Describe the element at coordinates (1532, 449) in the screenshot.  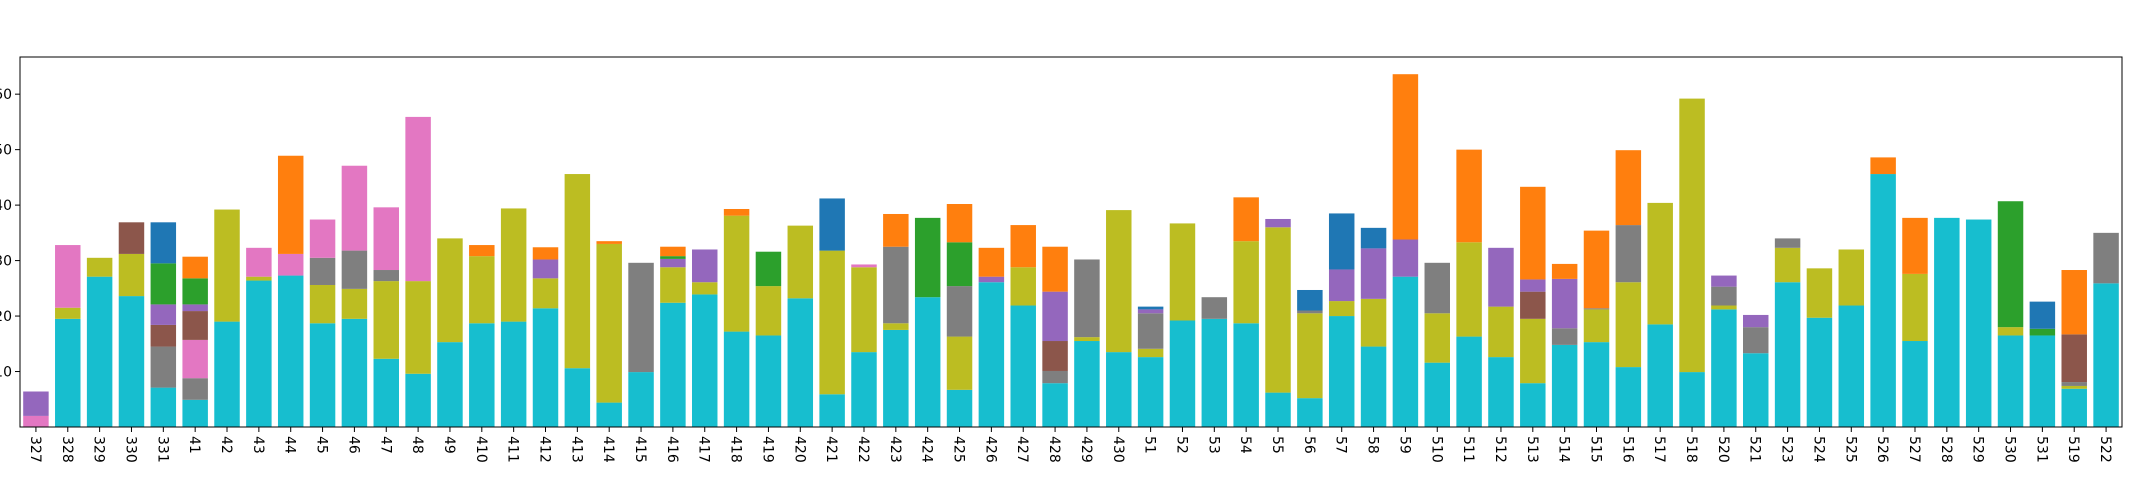
I see `x-tick-label: 513` at that location.